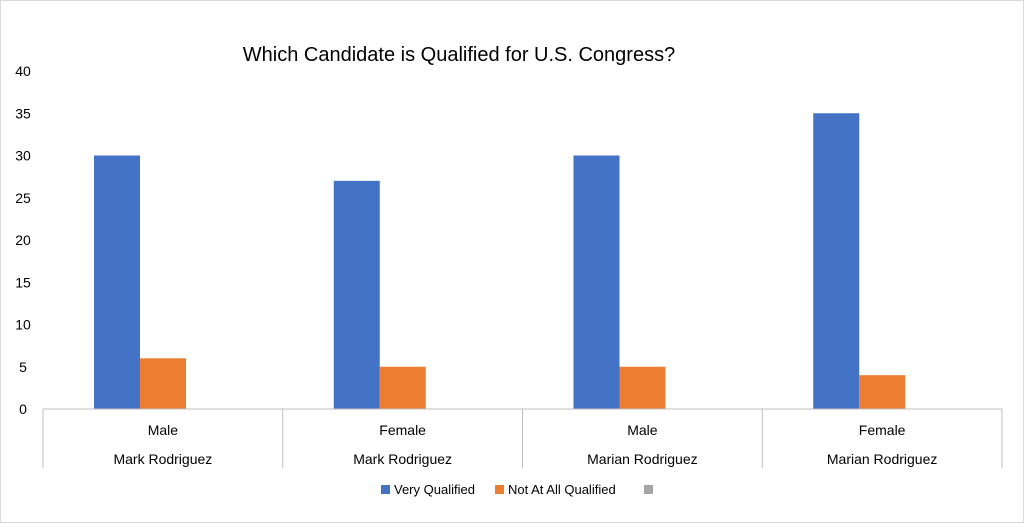  What do you see at coordinates (23, 409) in the screenshot?
I see `y-tick-label: 0` at bounding box center [23, 409].